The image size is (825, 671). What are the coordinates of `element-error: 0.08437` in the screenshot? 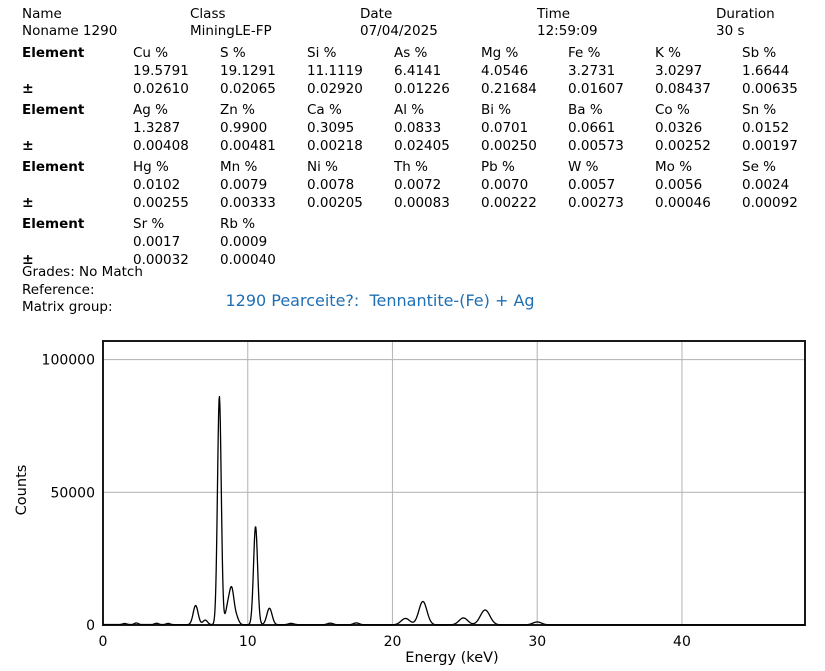 It's located at (683, 89).